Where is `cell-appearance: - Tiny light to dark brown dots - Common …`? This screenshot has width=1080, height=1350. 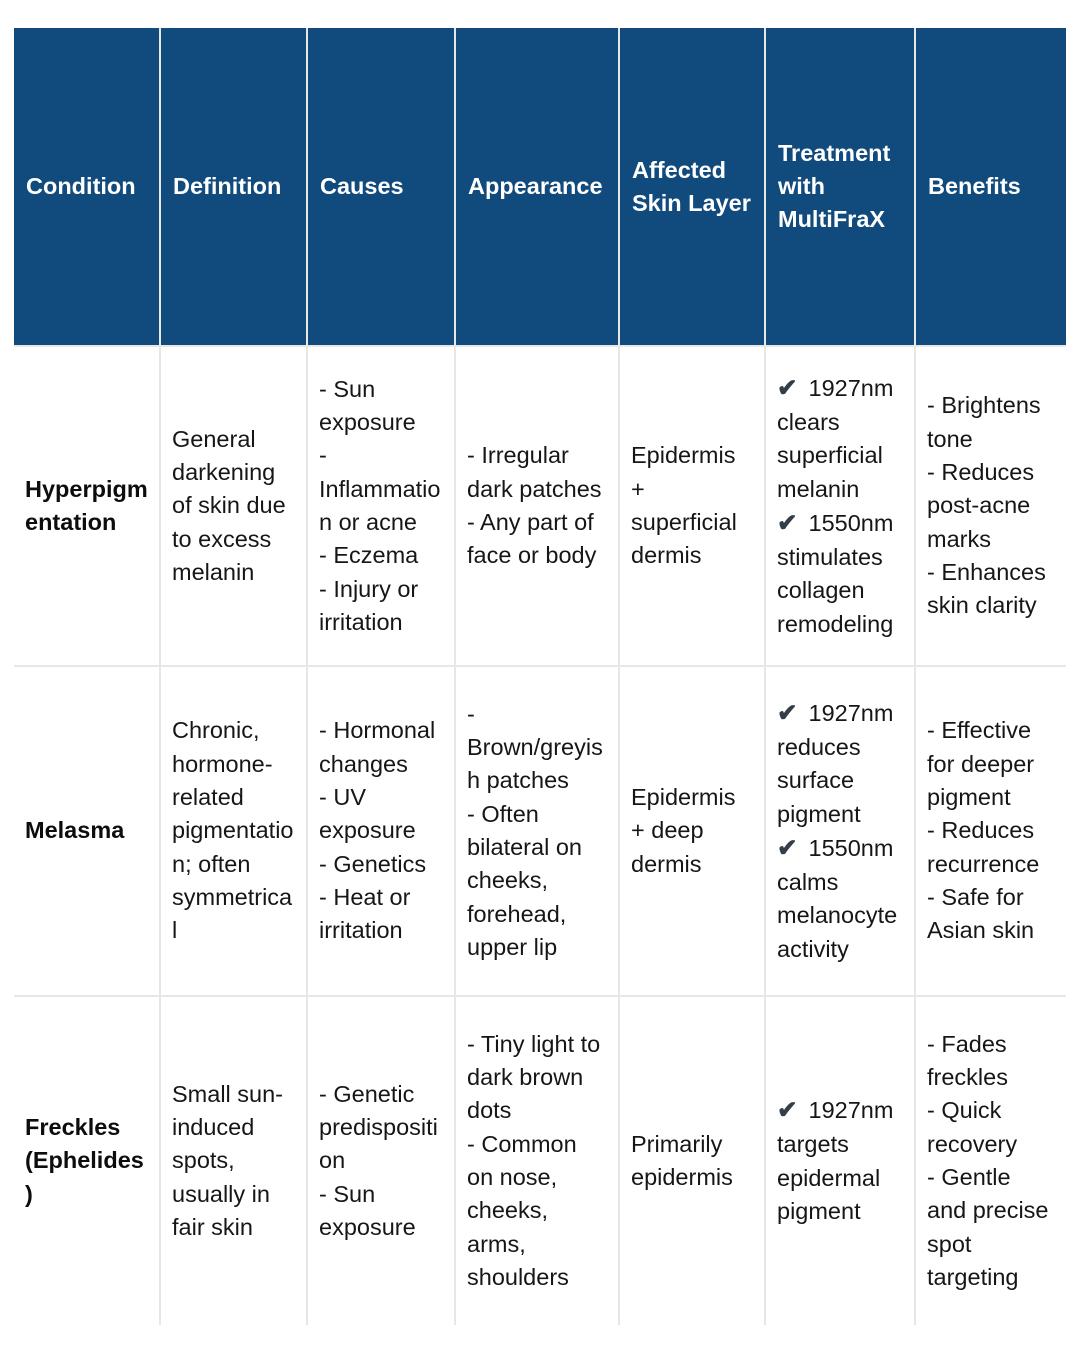 cell-appearance: - Tiny light to dark brown dots - Common … is located at coordinates (537, 1161).